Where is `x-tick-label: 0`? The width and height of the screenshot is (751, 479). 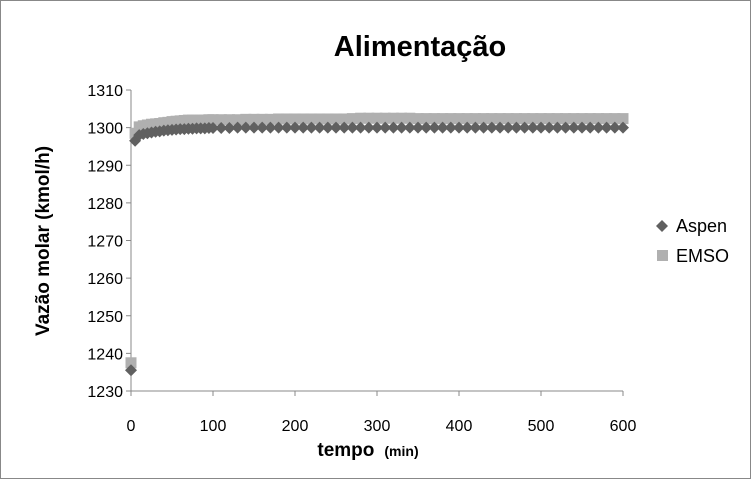 x-tick-label: 0 is located at coordinates (131, 426).